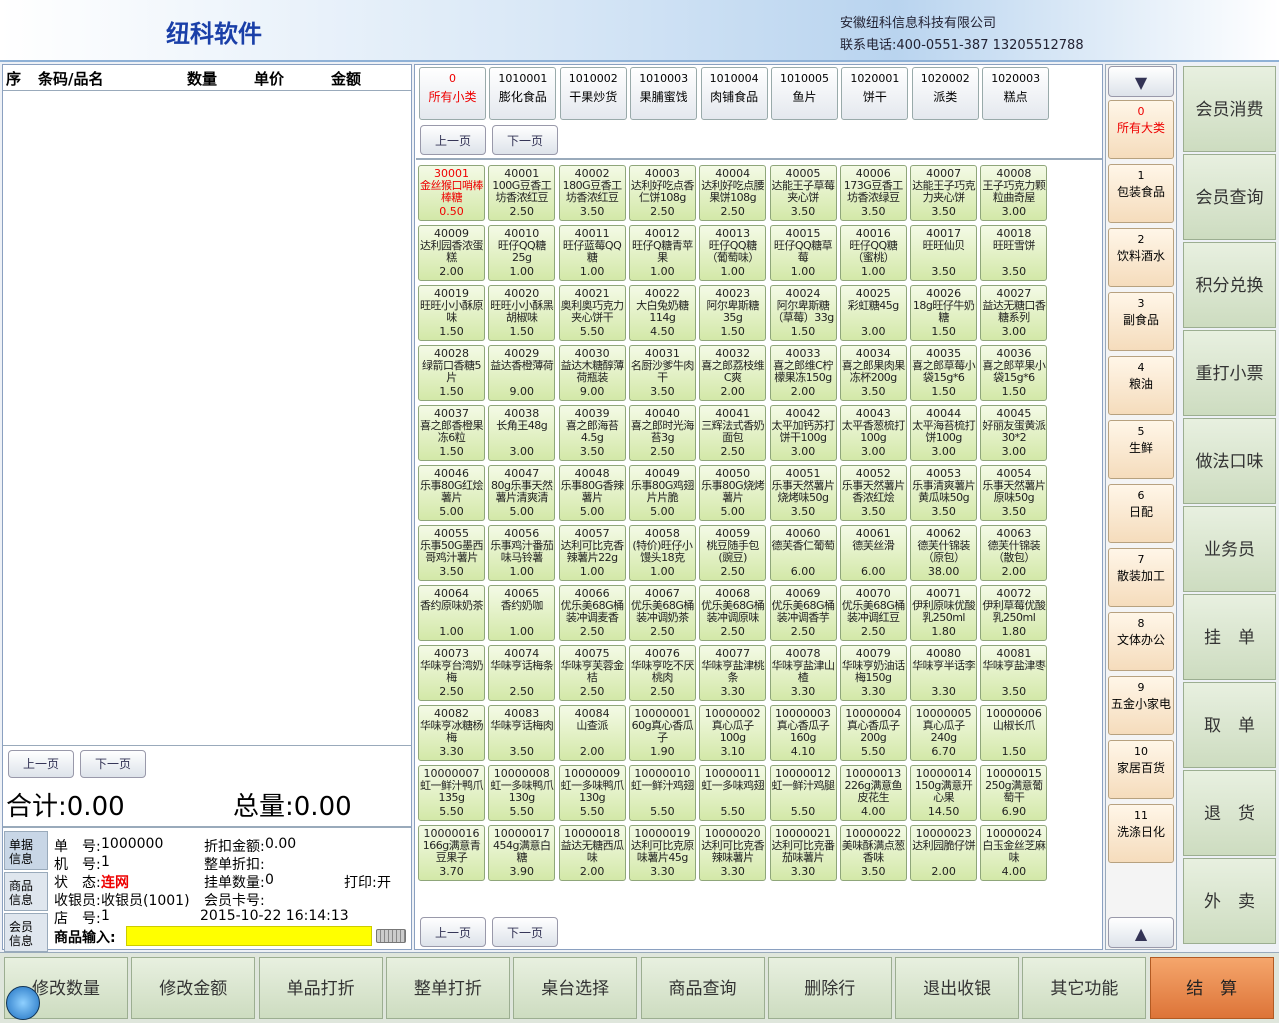 This screenshot has width=1279, height=1023. What do you see at coordinates (829, 988) in the screenshot?
I see `toolbar-button: 删除行` at bounding box center [829, 988].